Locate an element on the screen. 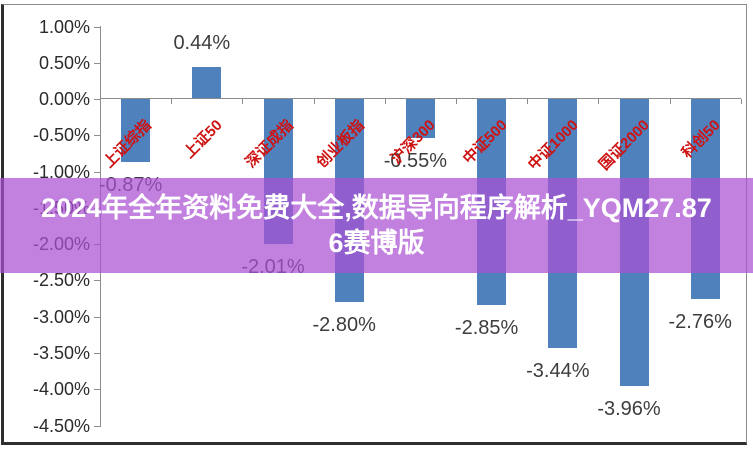 This screenshot has height=451, width=753. value-label: -2.76% is located at coordinates (700, 321).